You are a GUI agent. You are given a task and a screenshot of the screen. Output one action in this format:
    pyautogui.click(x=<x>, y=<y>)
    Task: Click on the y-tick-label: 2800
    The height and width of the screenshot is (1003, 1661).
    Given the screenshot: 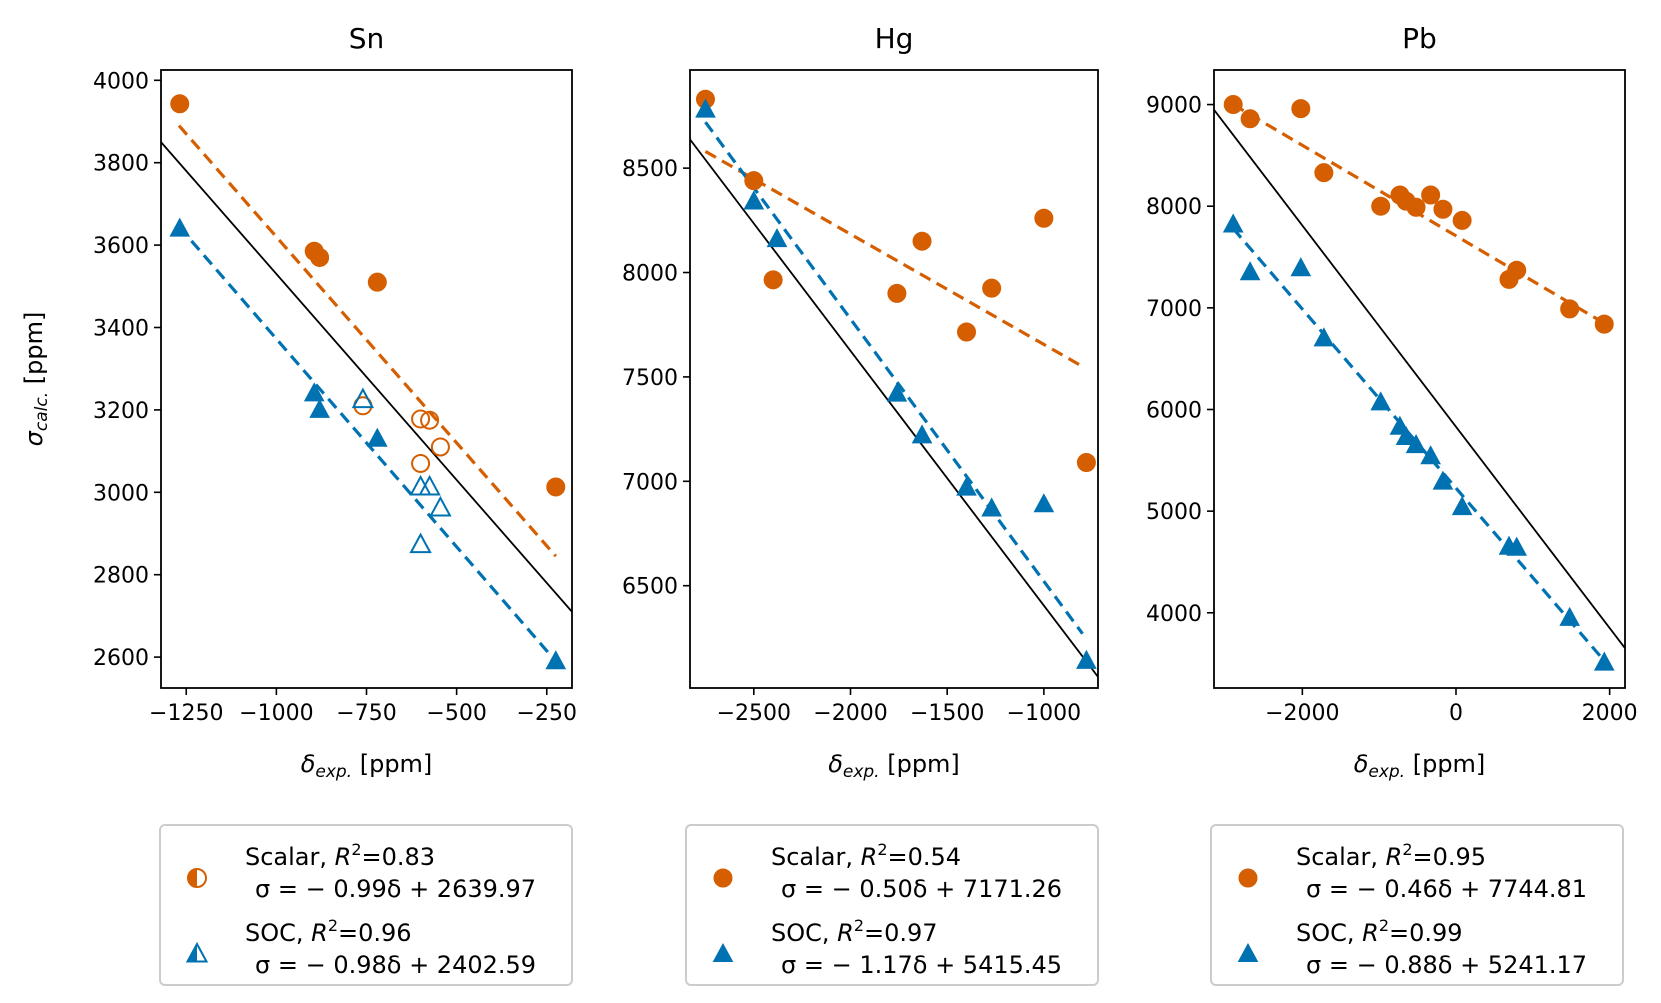 What is the action you would take?
    pyautogui.click(x=121, y=576)
    